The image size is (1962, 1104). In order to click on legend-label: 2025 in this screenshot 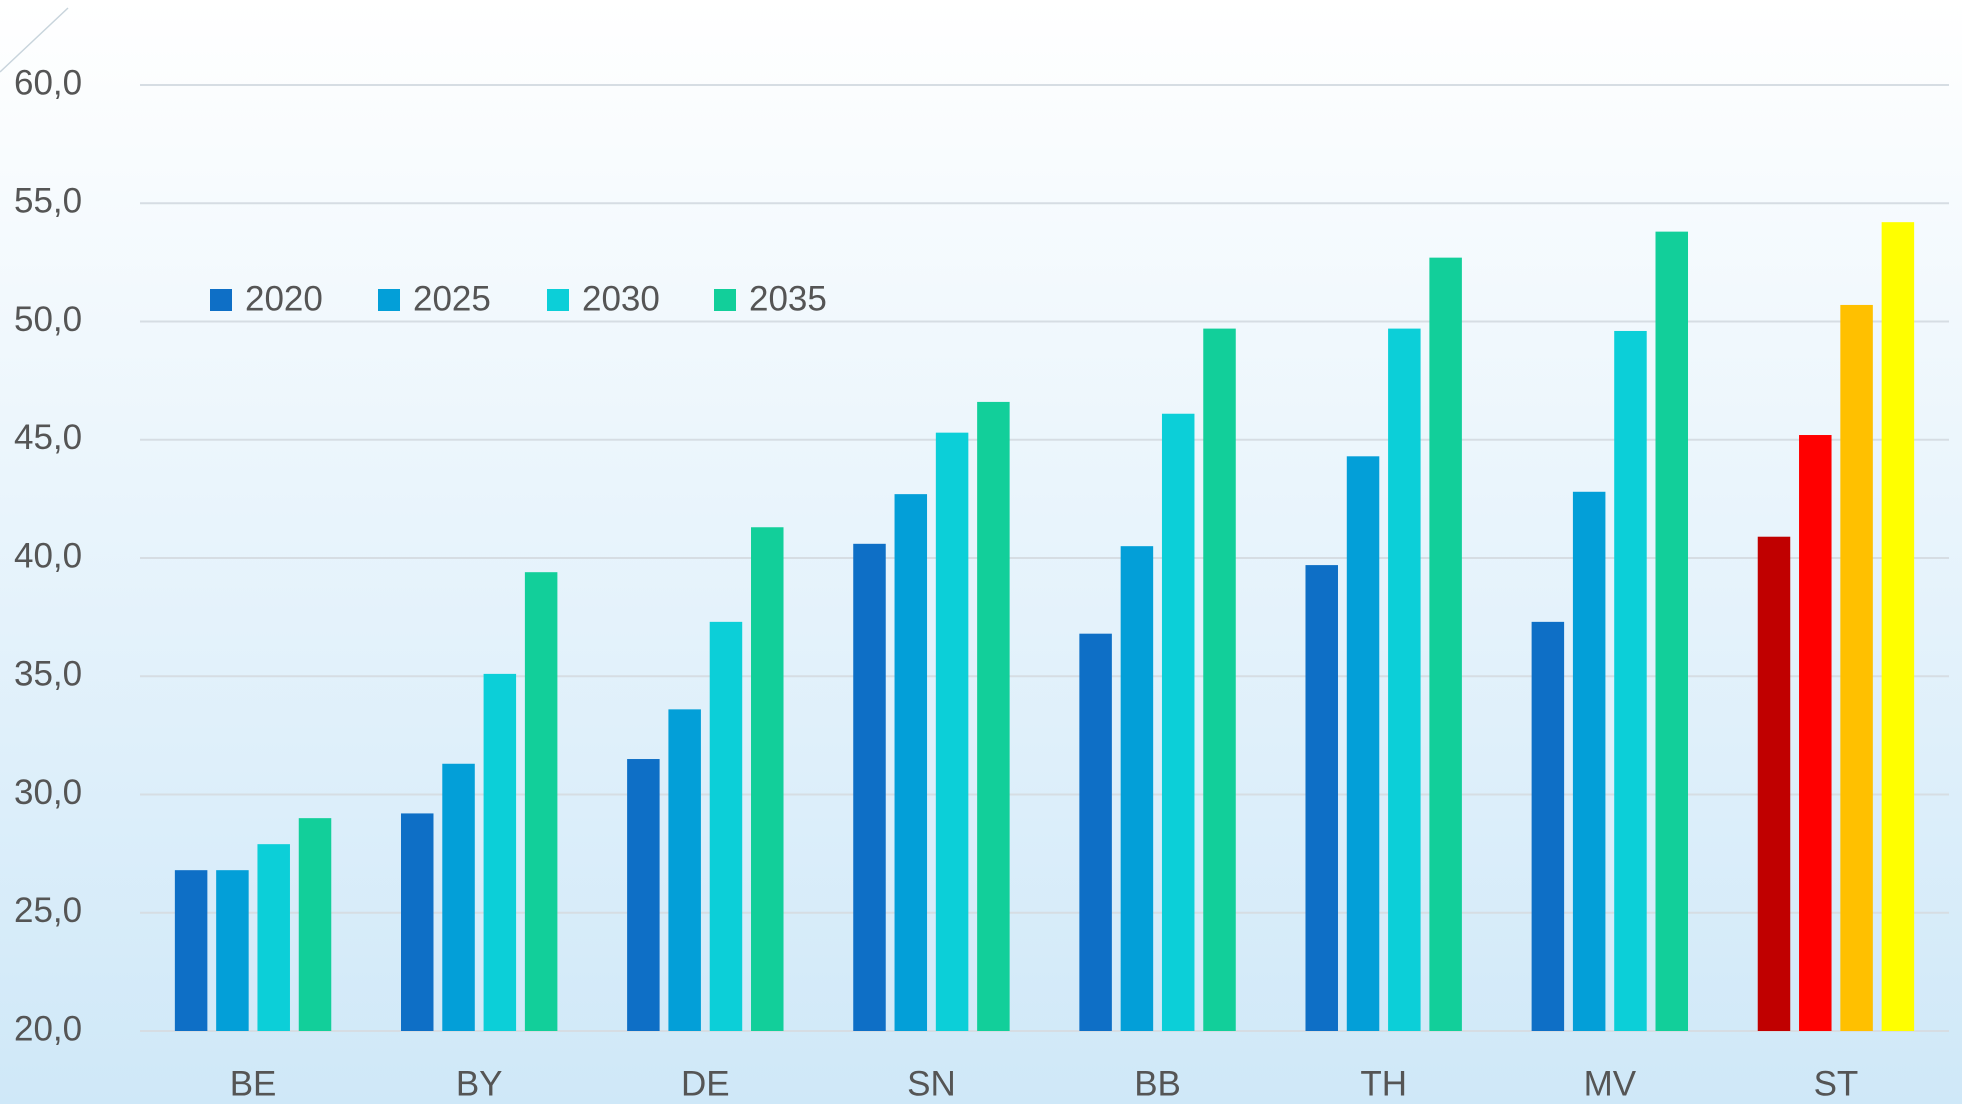, I will do `click(452, 298)`.